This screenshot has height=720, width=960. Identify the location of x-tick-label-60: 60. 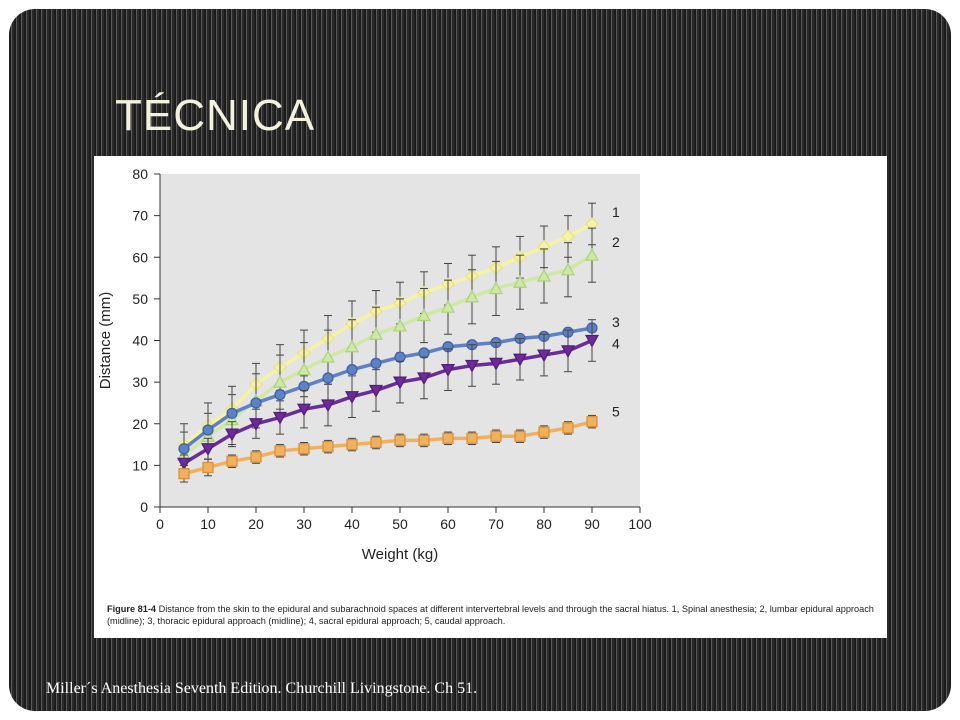
(448, 524).